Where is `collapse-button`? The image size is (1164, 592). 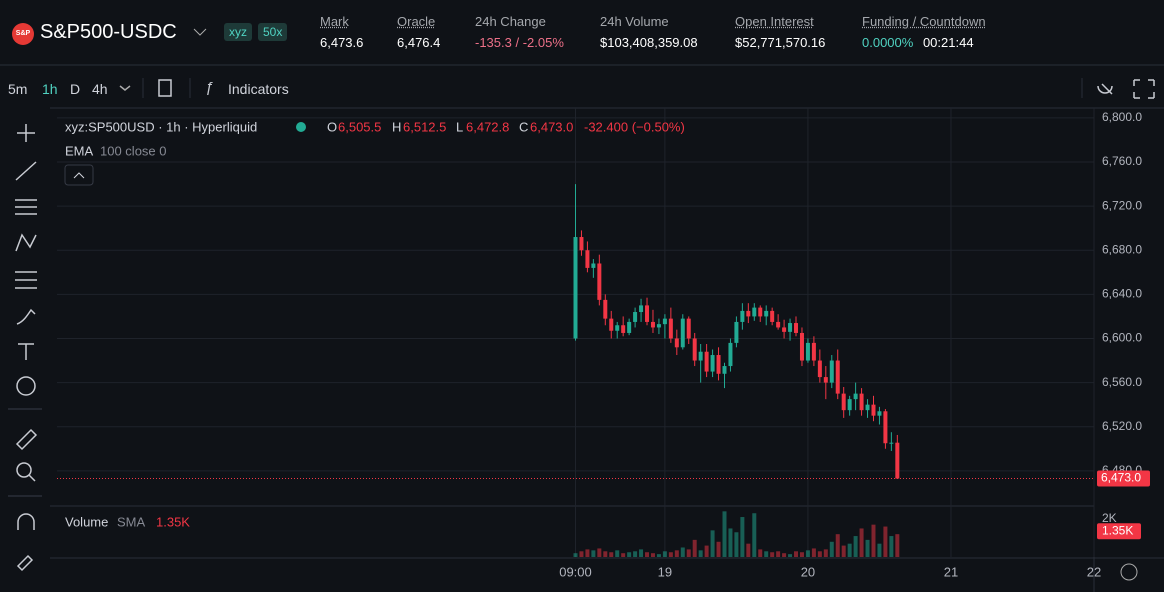 collapse-button is located at coordinates (79, 175).